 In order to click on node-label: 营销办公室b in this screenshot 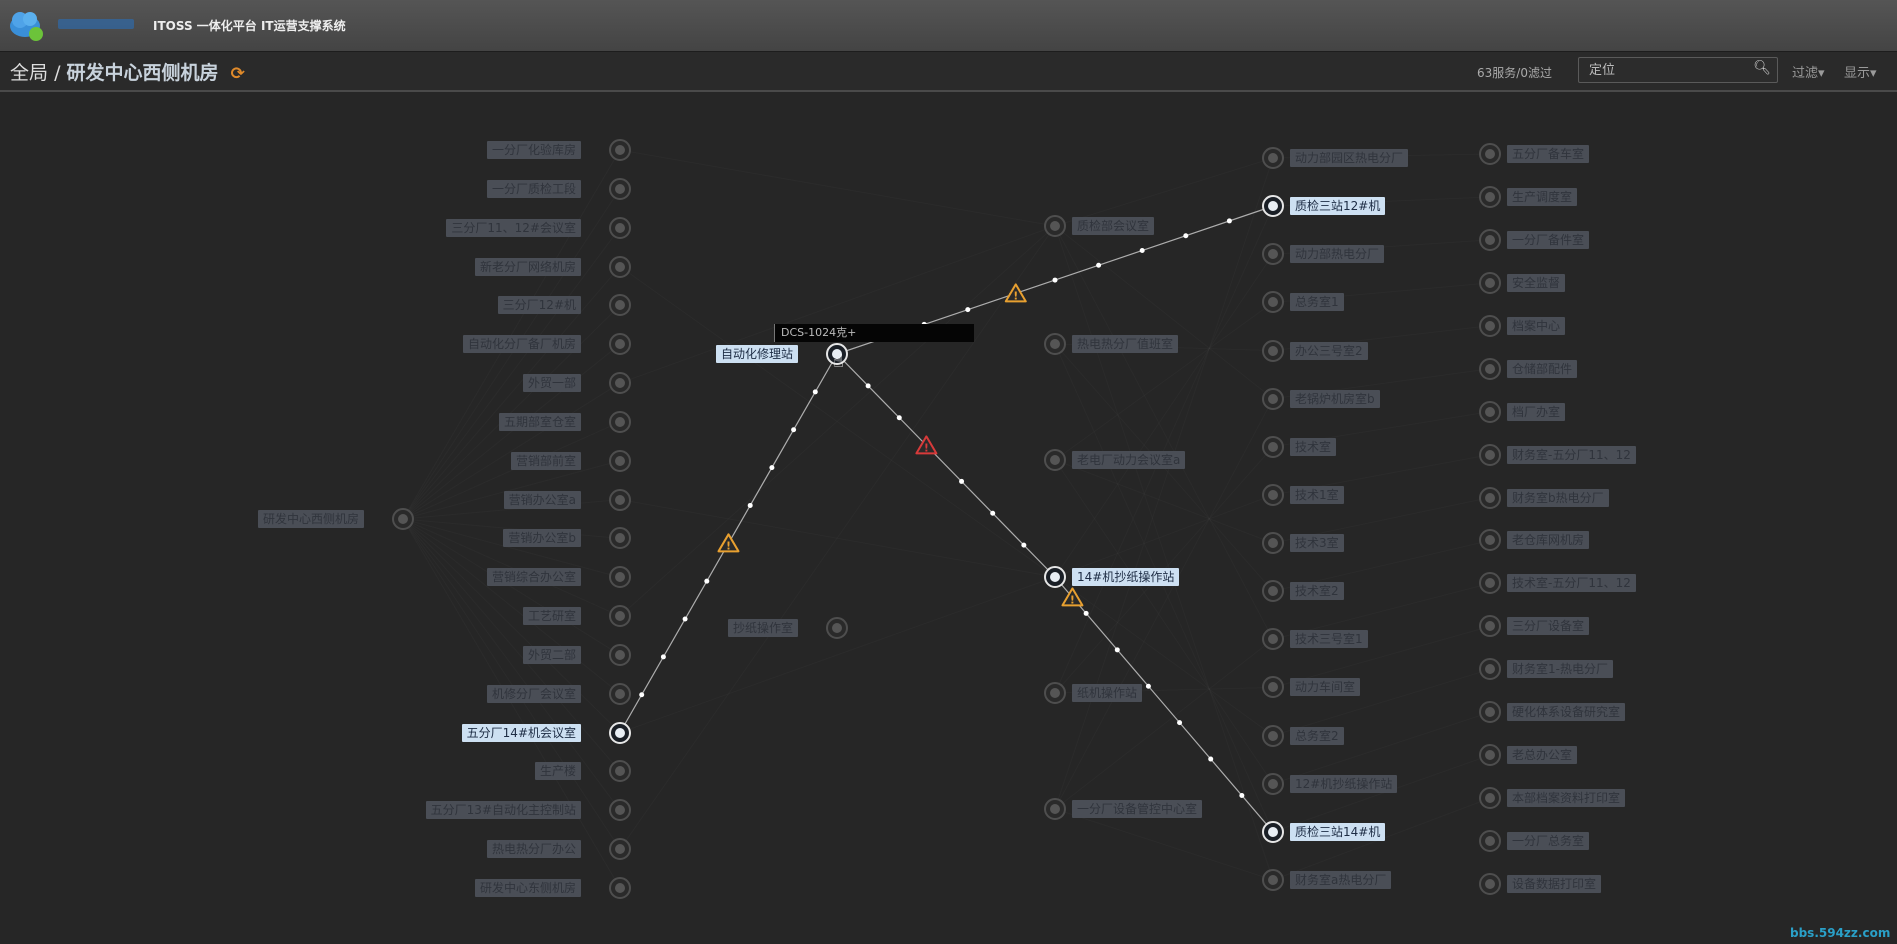, I will do `click(542, 538)`.